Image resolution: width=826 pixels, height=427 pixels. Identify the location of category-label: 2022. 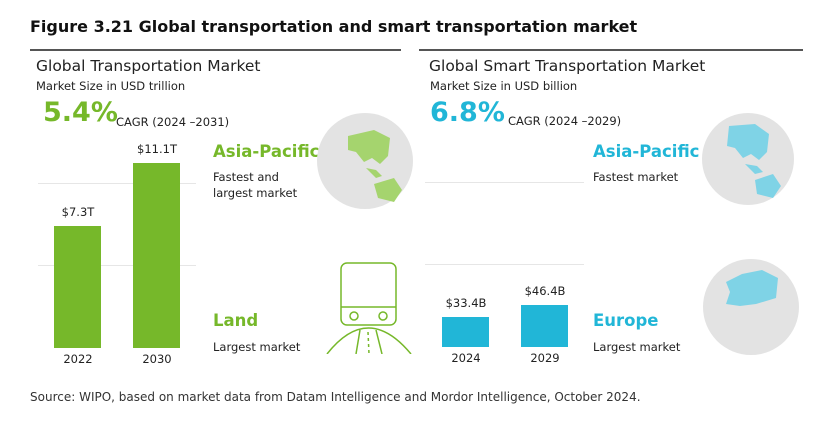
(78, 359).